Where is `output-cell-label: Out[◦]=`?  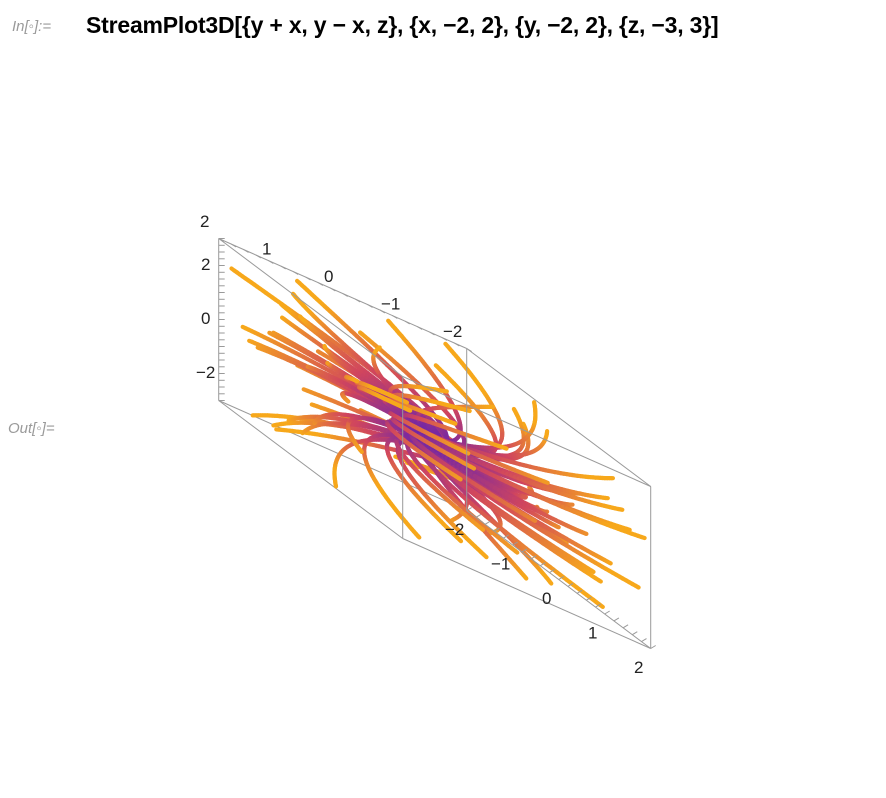
output-cell-label: Out[◦]= is located at coordinates (31, 428).